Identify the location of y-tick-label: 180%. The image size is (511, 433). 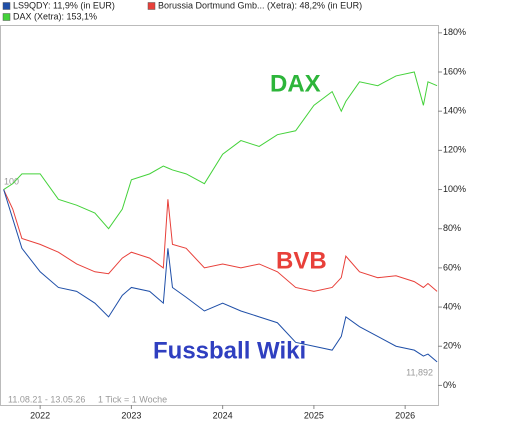
(454, 32).